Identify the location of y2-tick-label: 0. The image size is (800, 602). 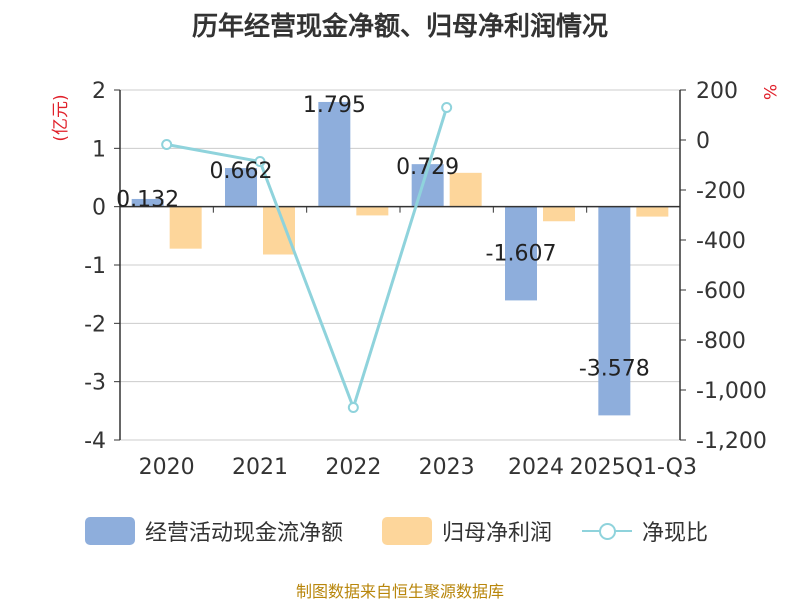
(703, 141).